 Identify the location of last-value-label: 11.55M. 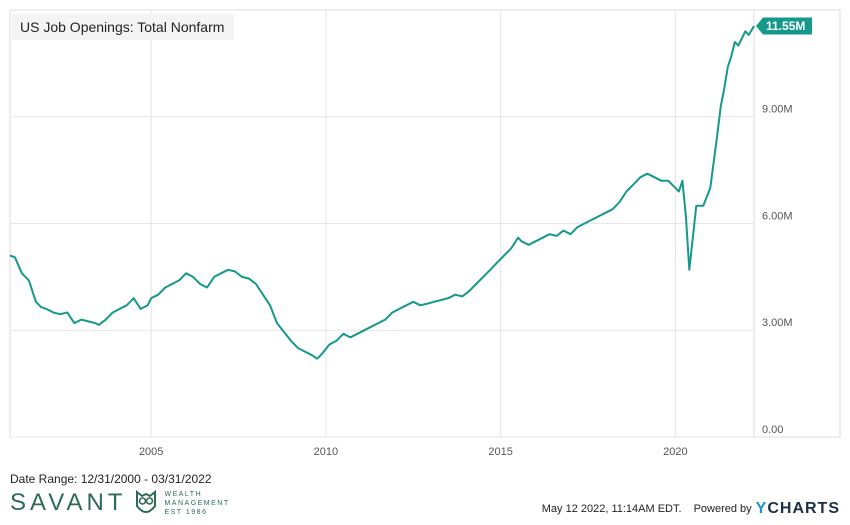
(785, 26).